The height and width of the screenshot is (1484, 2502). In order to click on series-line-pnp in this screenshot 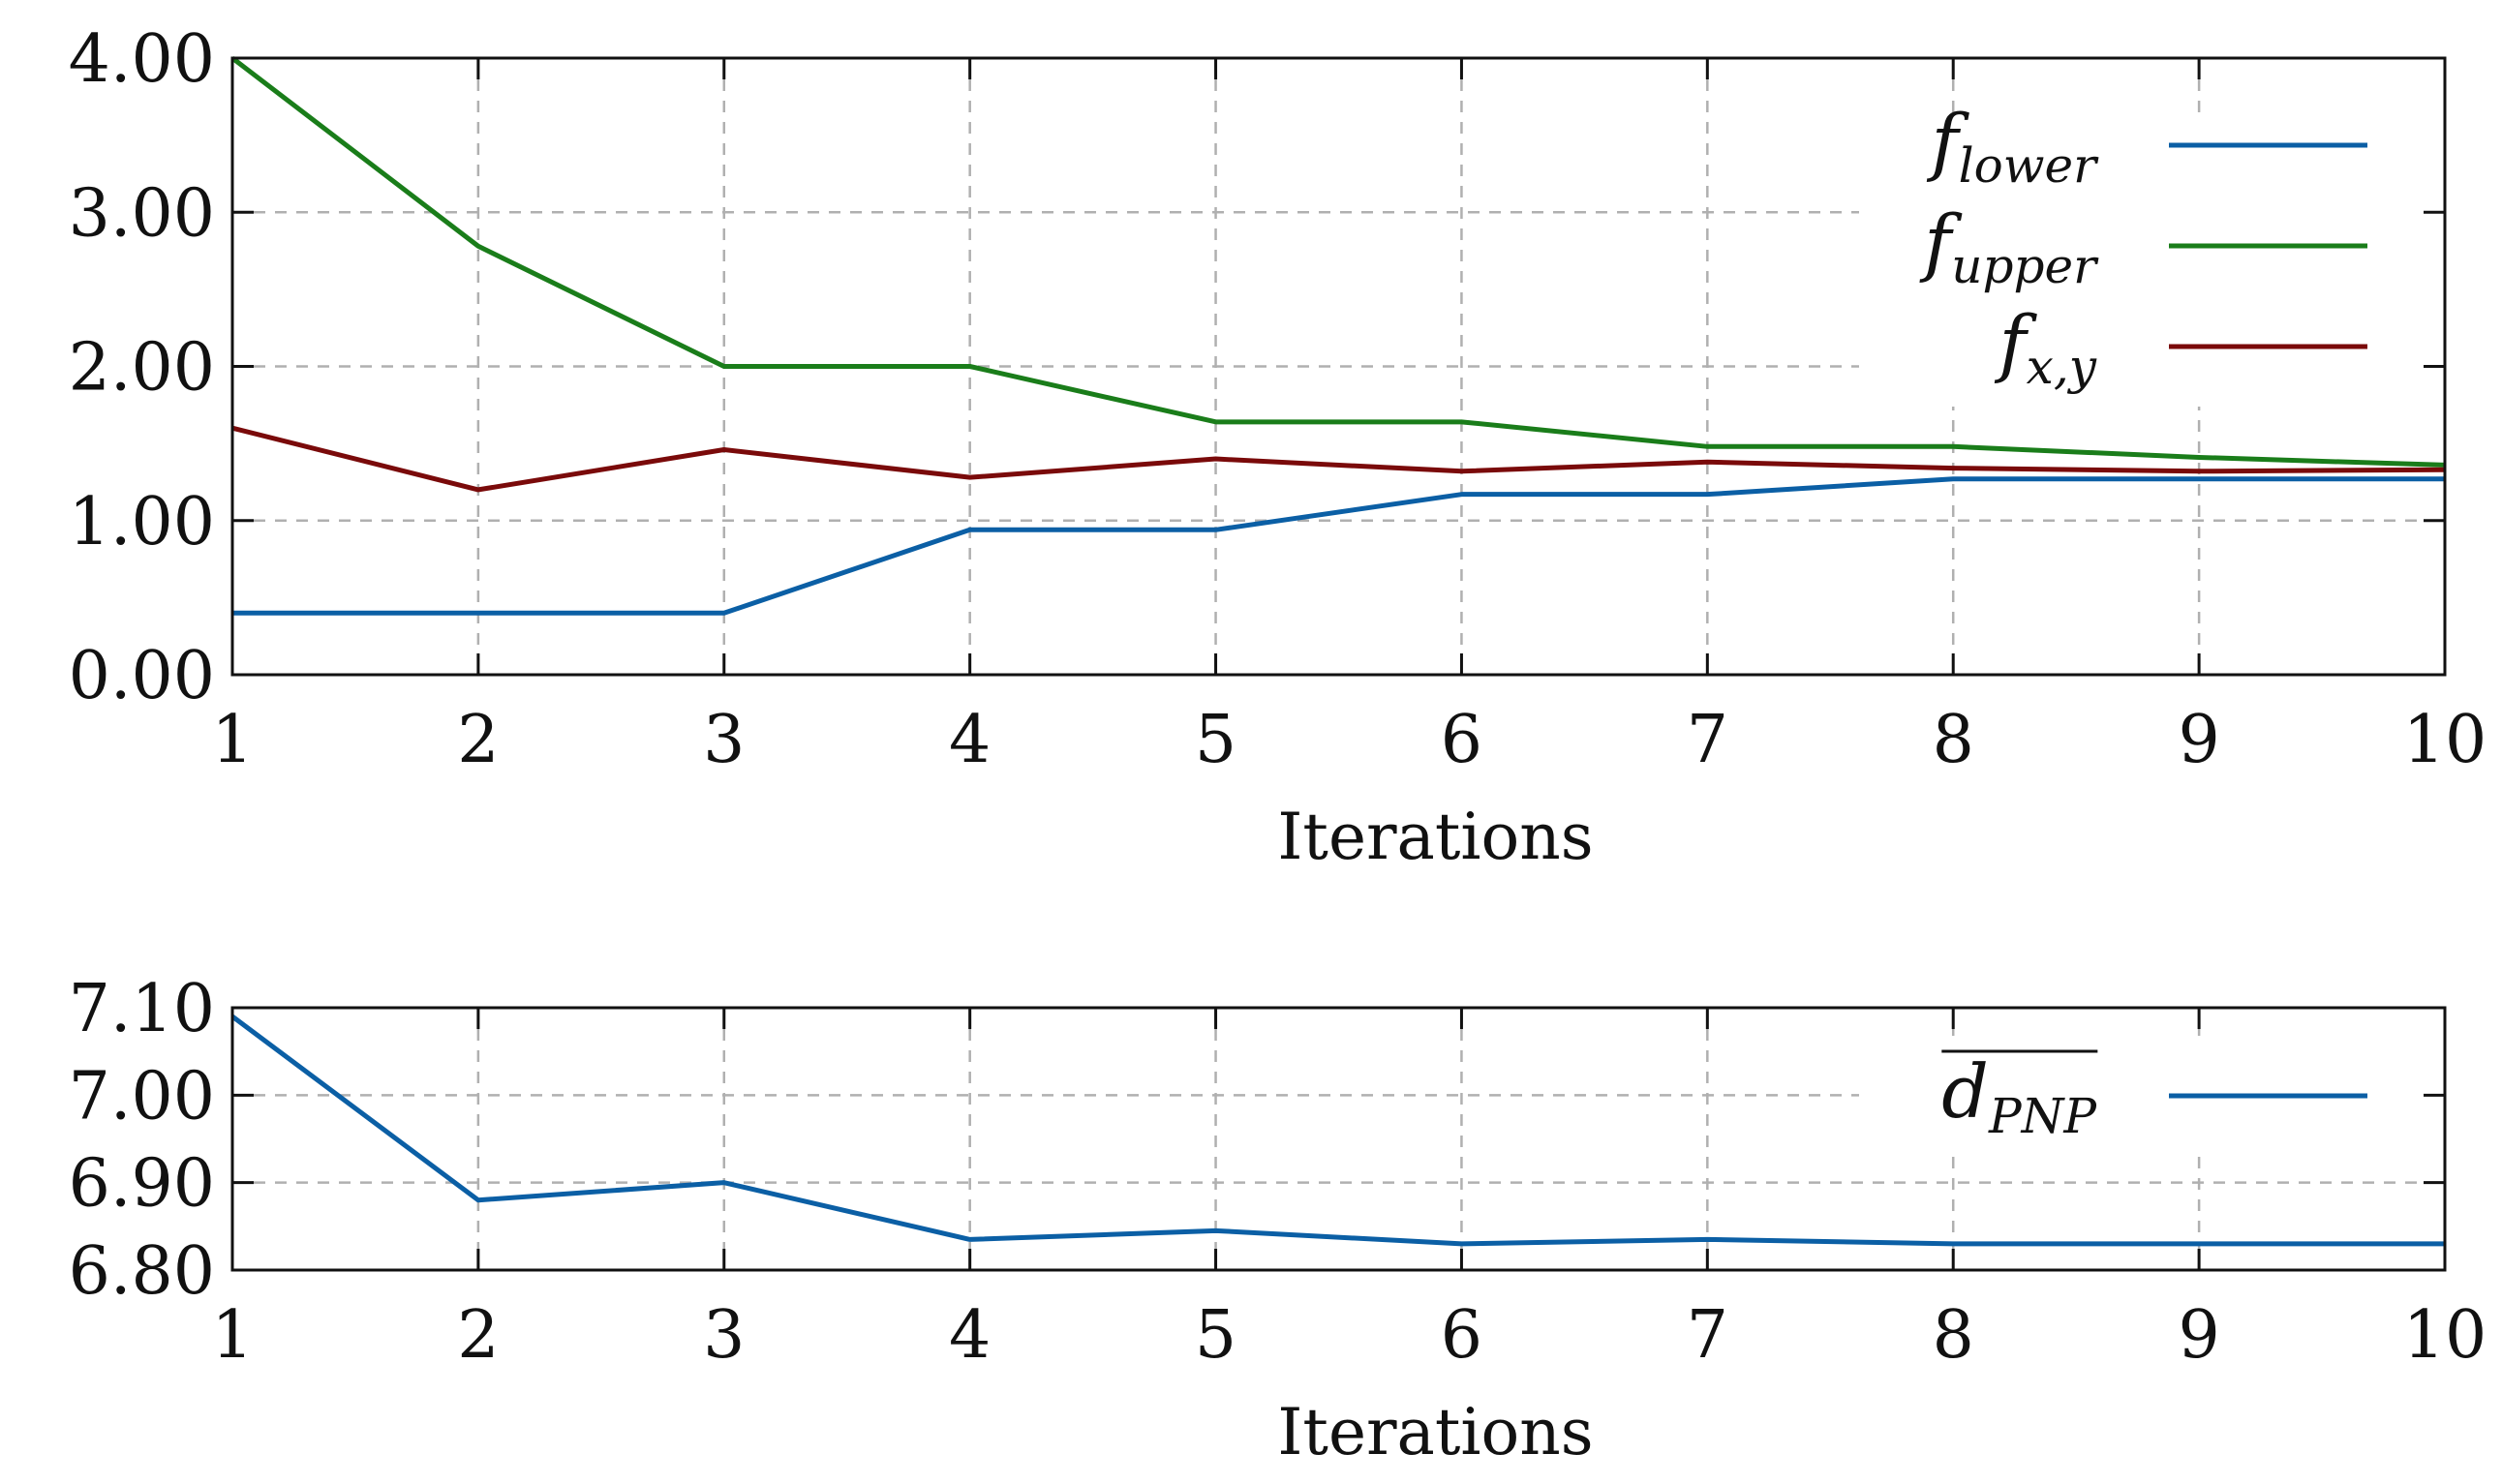, I will do `click(1337, 1131)`.